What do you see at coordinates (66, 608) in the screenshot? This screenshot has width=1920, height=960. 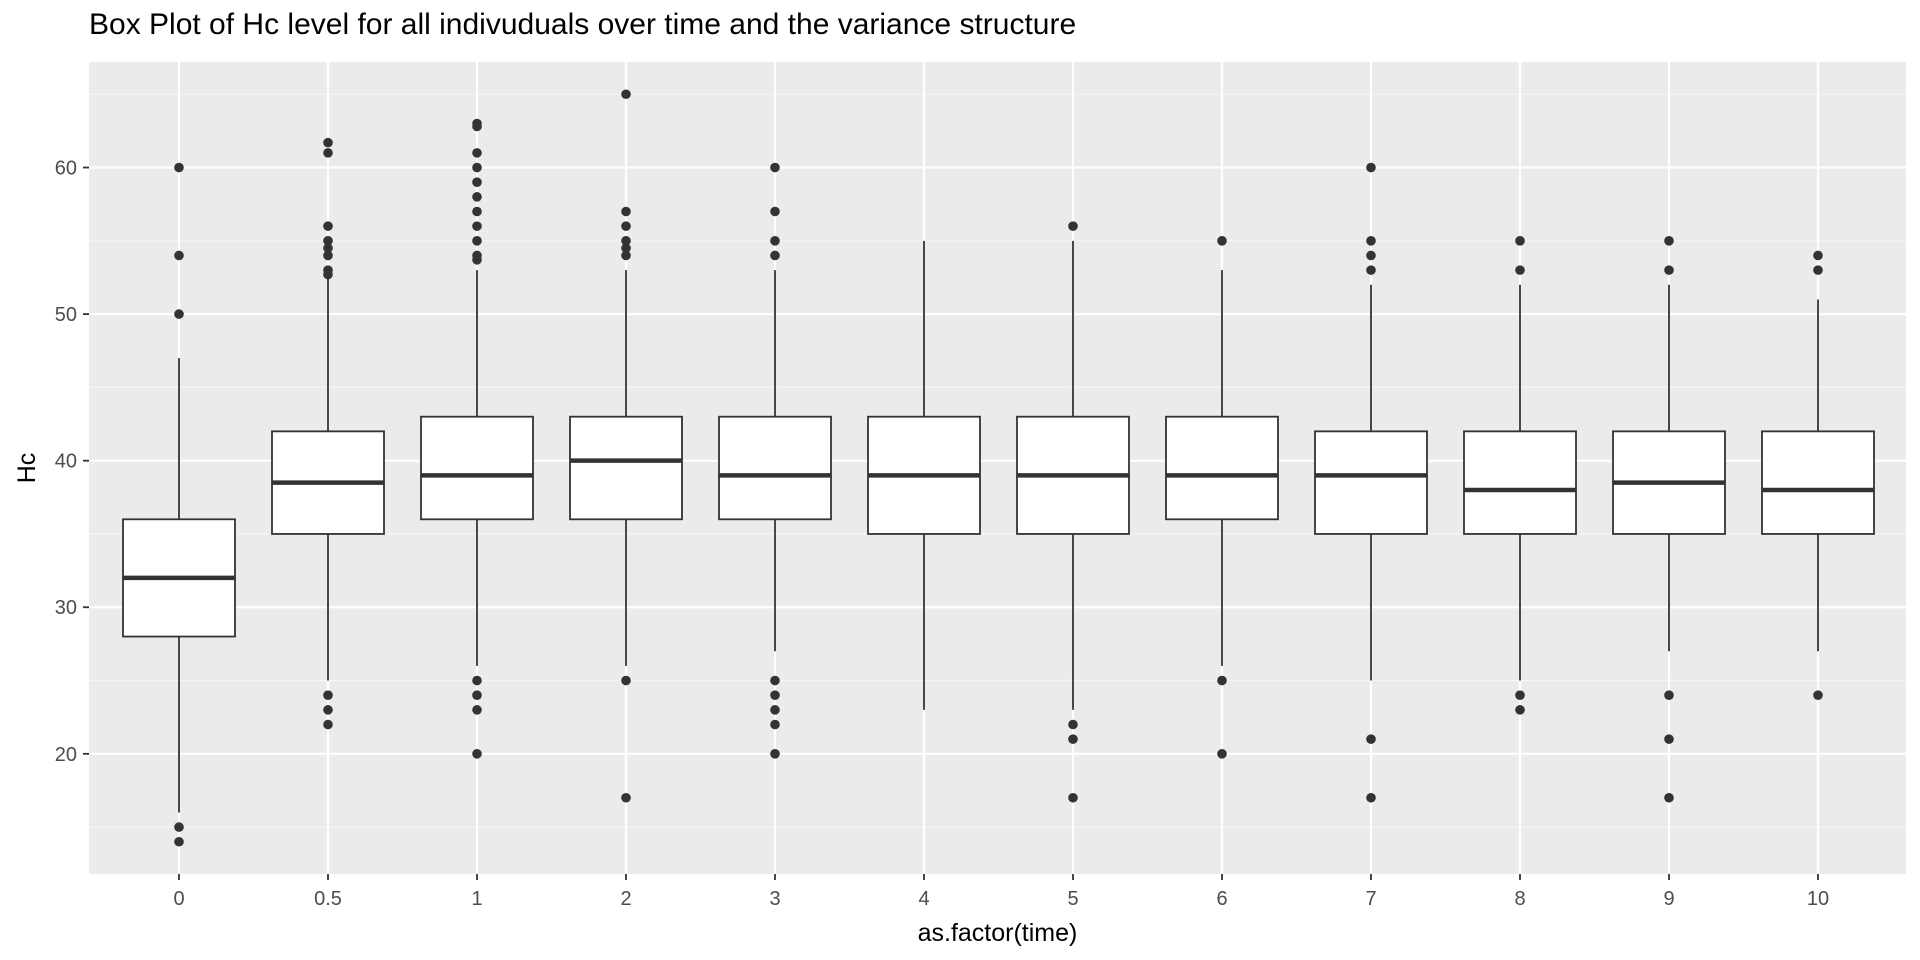 I see `y-tick-label: 30` at bounding box center [66, 608].